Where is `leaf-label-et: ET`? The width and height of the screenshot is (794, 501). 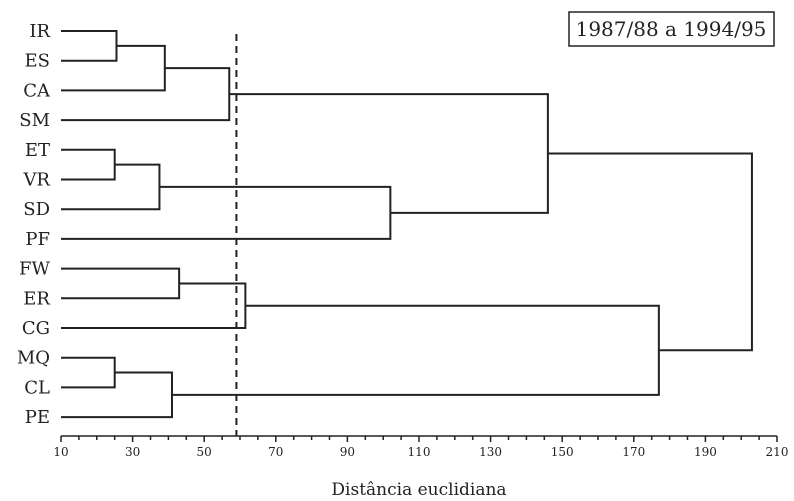
leaf-label-et: ET is located at coordinates (37, 150).